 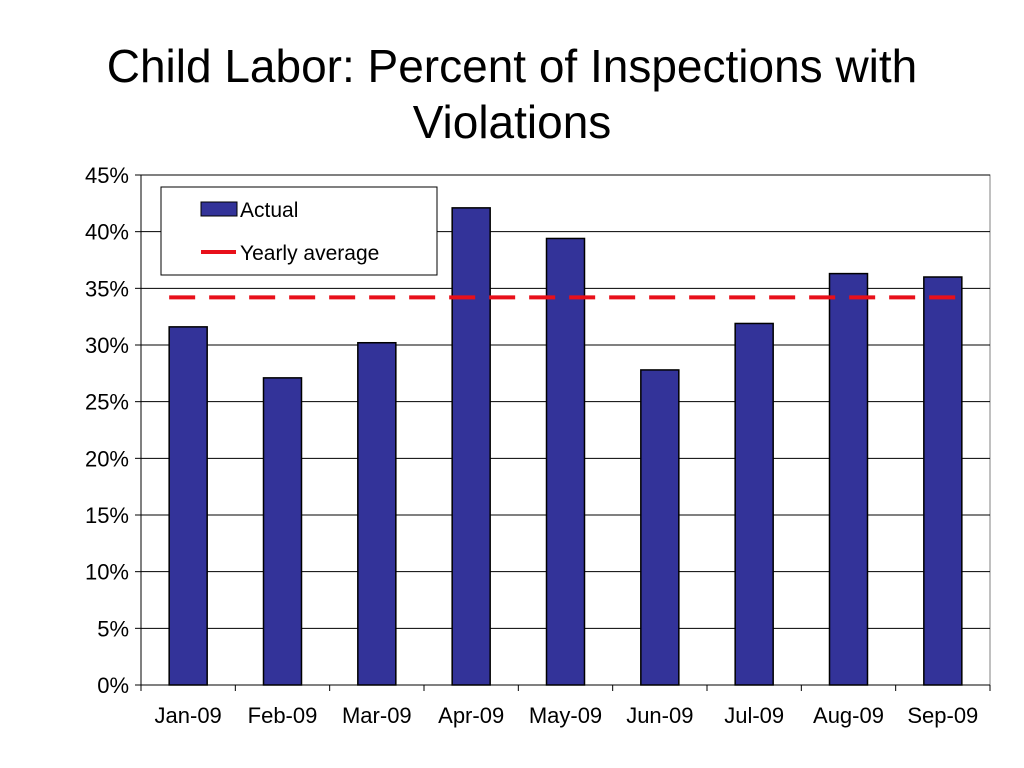 I want to click on chart-title-line-2: Violations, so click(x=512, y=122).